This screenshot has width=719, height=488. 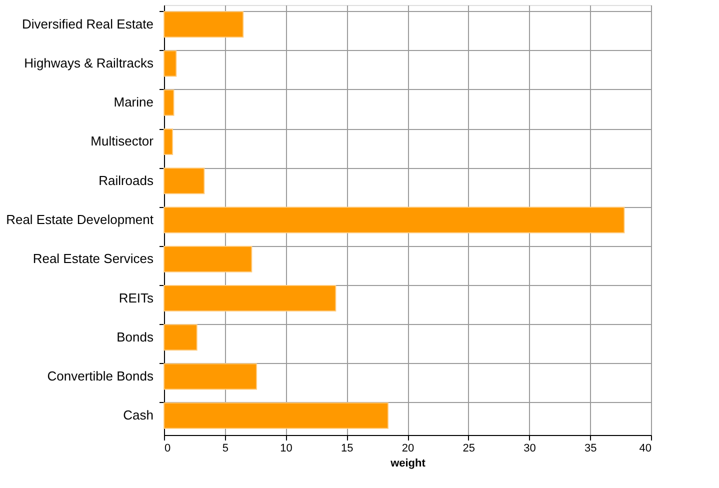 I want to click on y-tick-label: Cash, so click(x=138, y=415).